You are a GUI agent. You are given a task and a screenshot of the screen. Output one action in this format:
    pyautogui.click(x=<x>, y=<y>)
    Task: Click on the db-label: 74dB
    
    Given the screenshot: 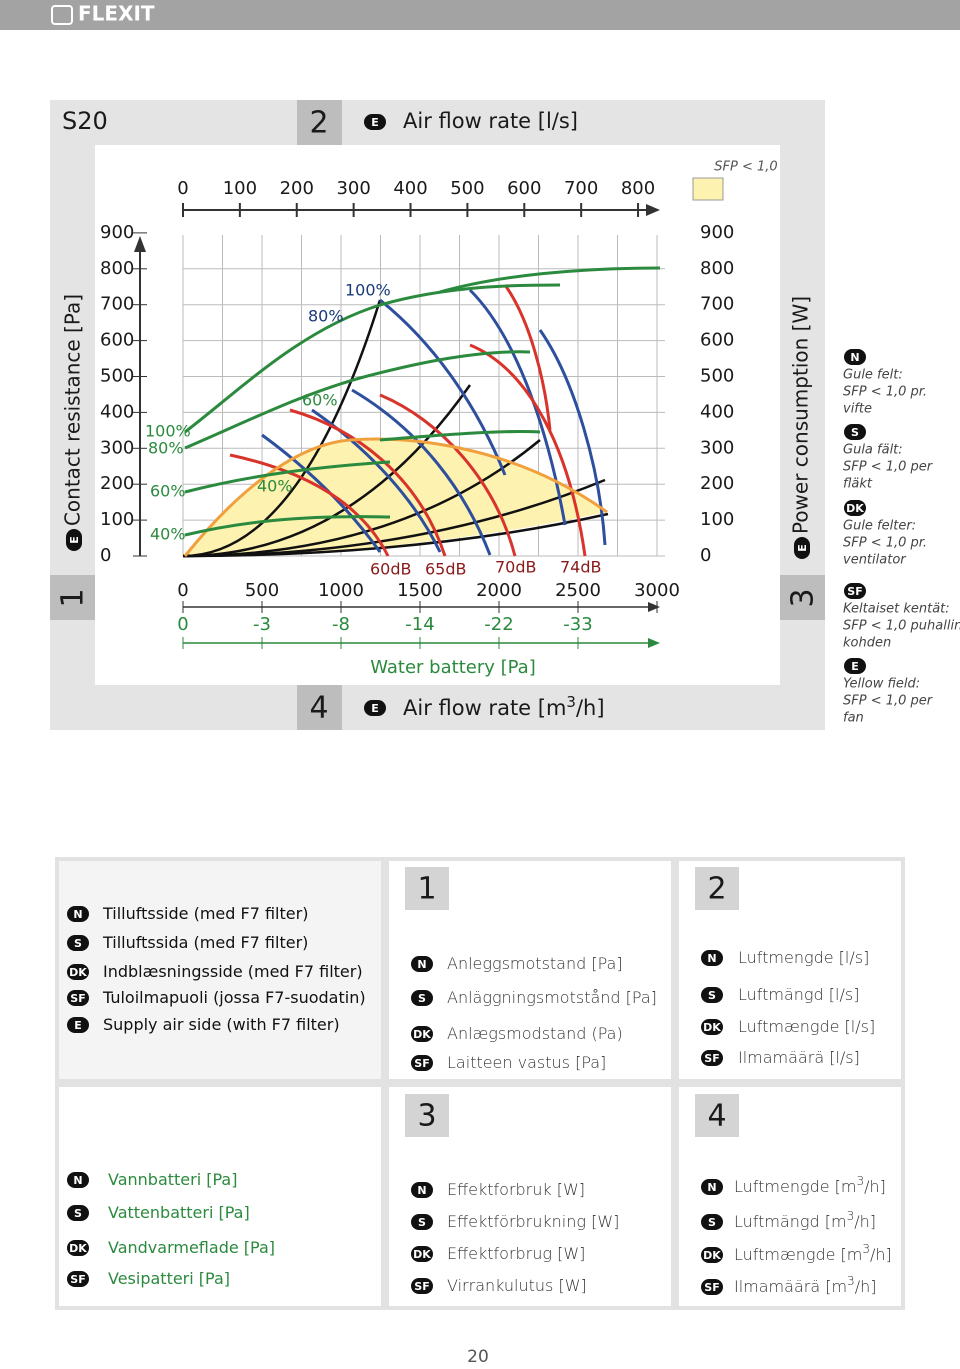 What is the action you would take?
    pyautogui.click(x=581, y=567)
    